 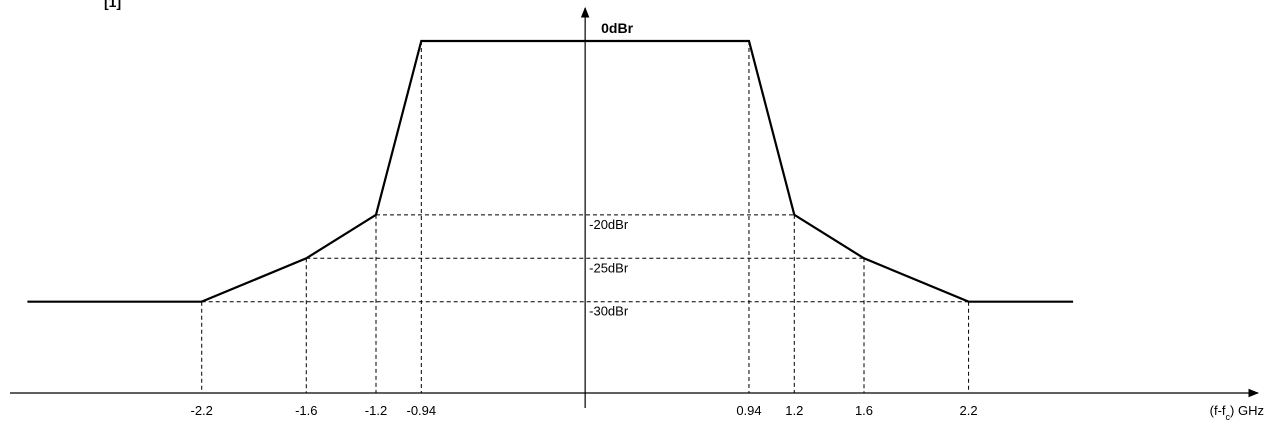 I want to click on x-tick-label: -1.2, so click(x=376, y=410).